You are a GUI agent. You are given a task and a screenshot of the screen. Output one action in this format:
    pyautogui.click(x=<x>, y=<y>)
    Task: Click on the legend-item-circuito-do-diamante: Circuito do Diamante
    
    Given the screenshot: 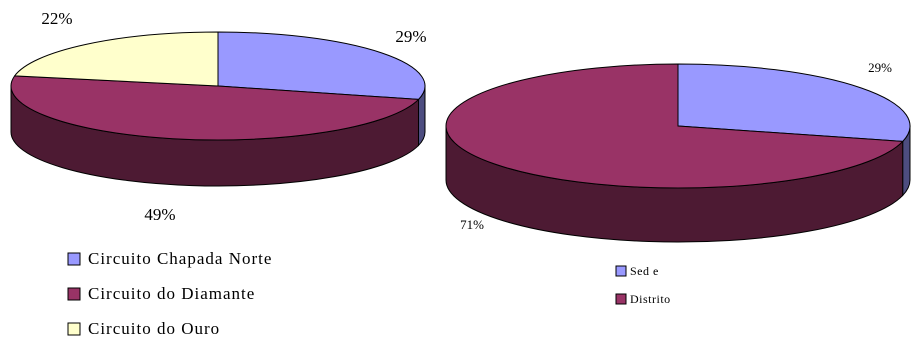 What is the action you would take?
    pyautogui.click(x=161, y=293)
    